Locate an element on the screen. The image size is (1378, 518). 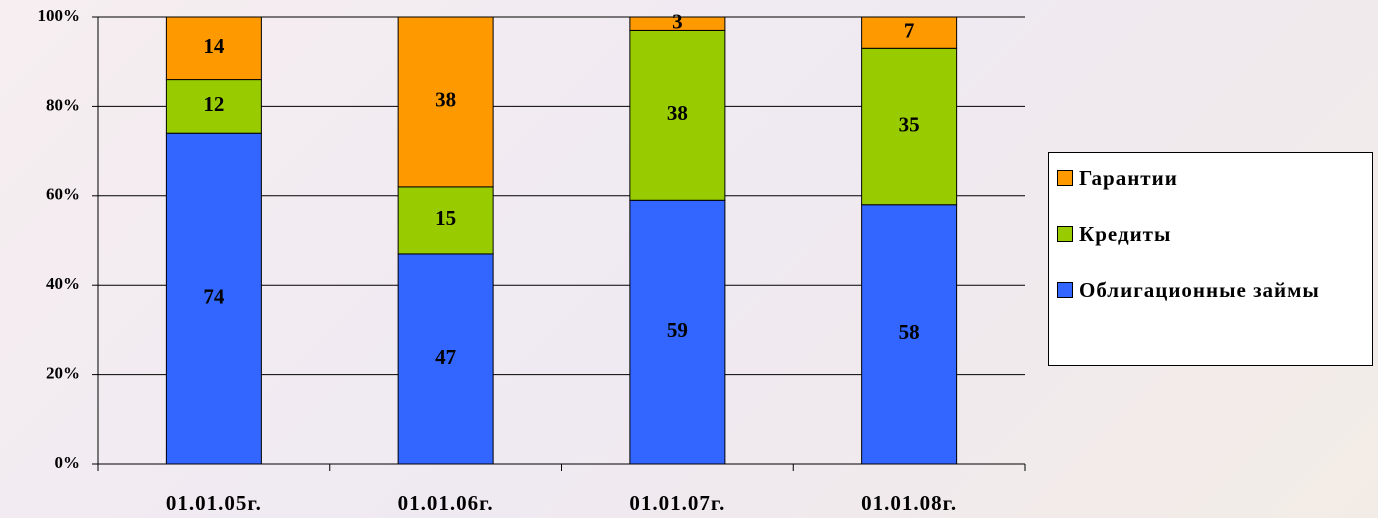
data-label: 3 is located at coordinates (677, 22).